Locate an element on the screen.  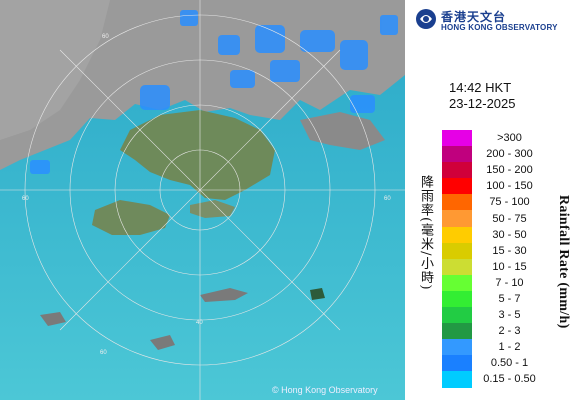
legend-row: 7 - 10 is located at coordinates (494, 282).